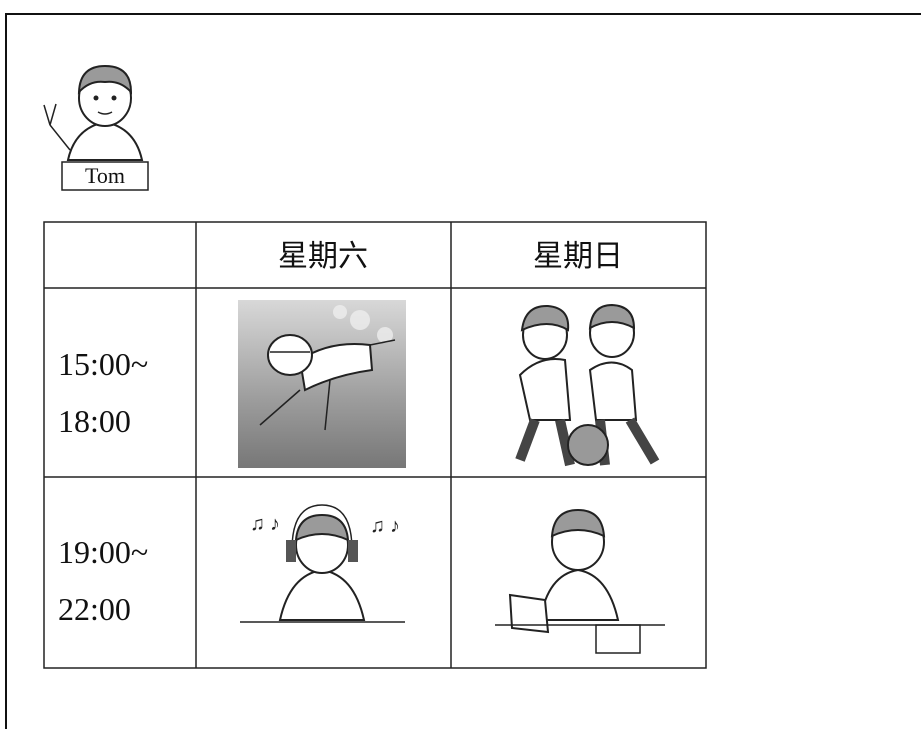 This screenshot has height=729, width=921. I want to click on music-picture: ♫ ♪ ♫ ♪, so click(322, 563).